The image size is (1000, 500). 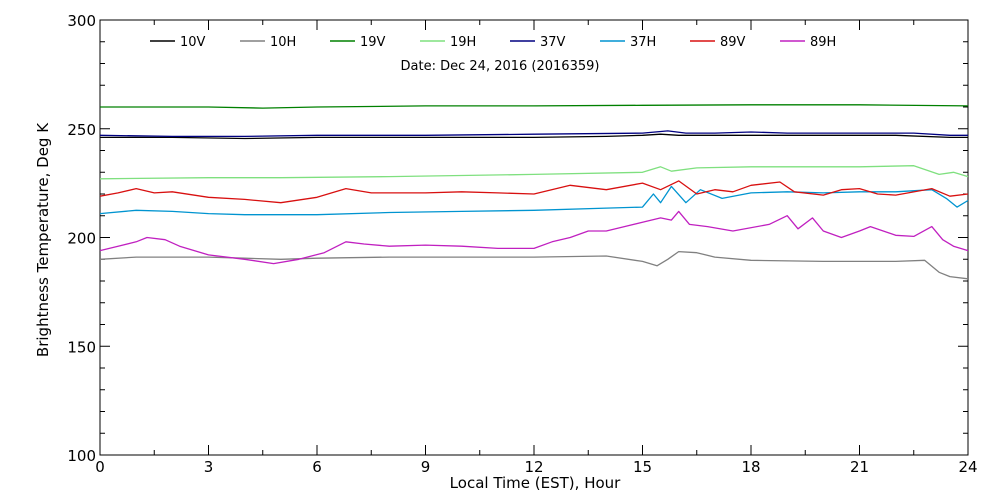 I want to click on legend-label-19h: 19H, so click(x=463, y=42).